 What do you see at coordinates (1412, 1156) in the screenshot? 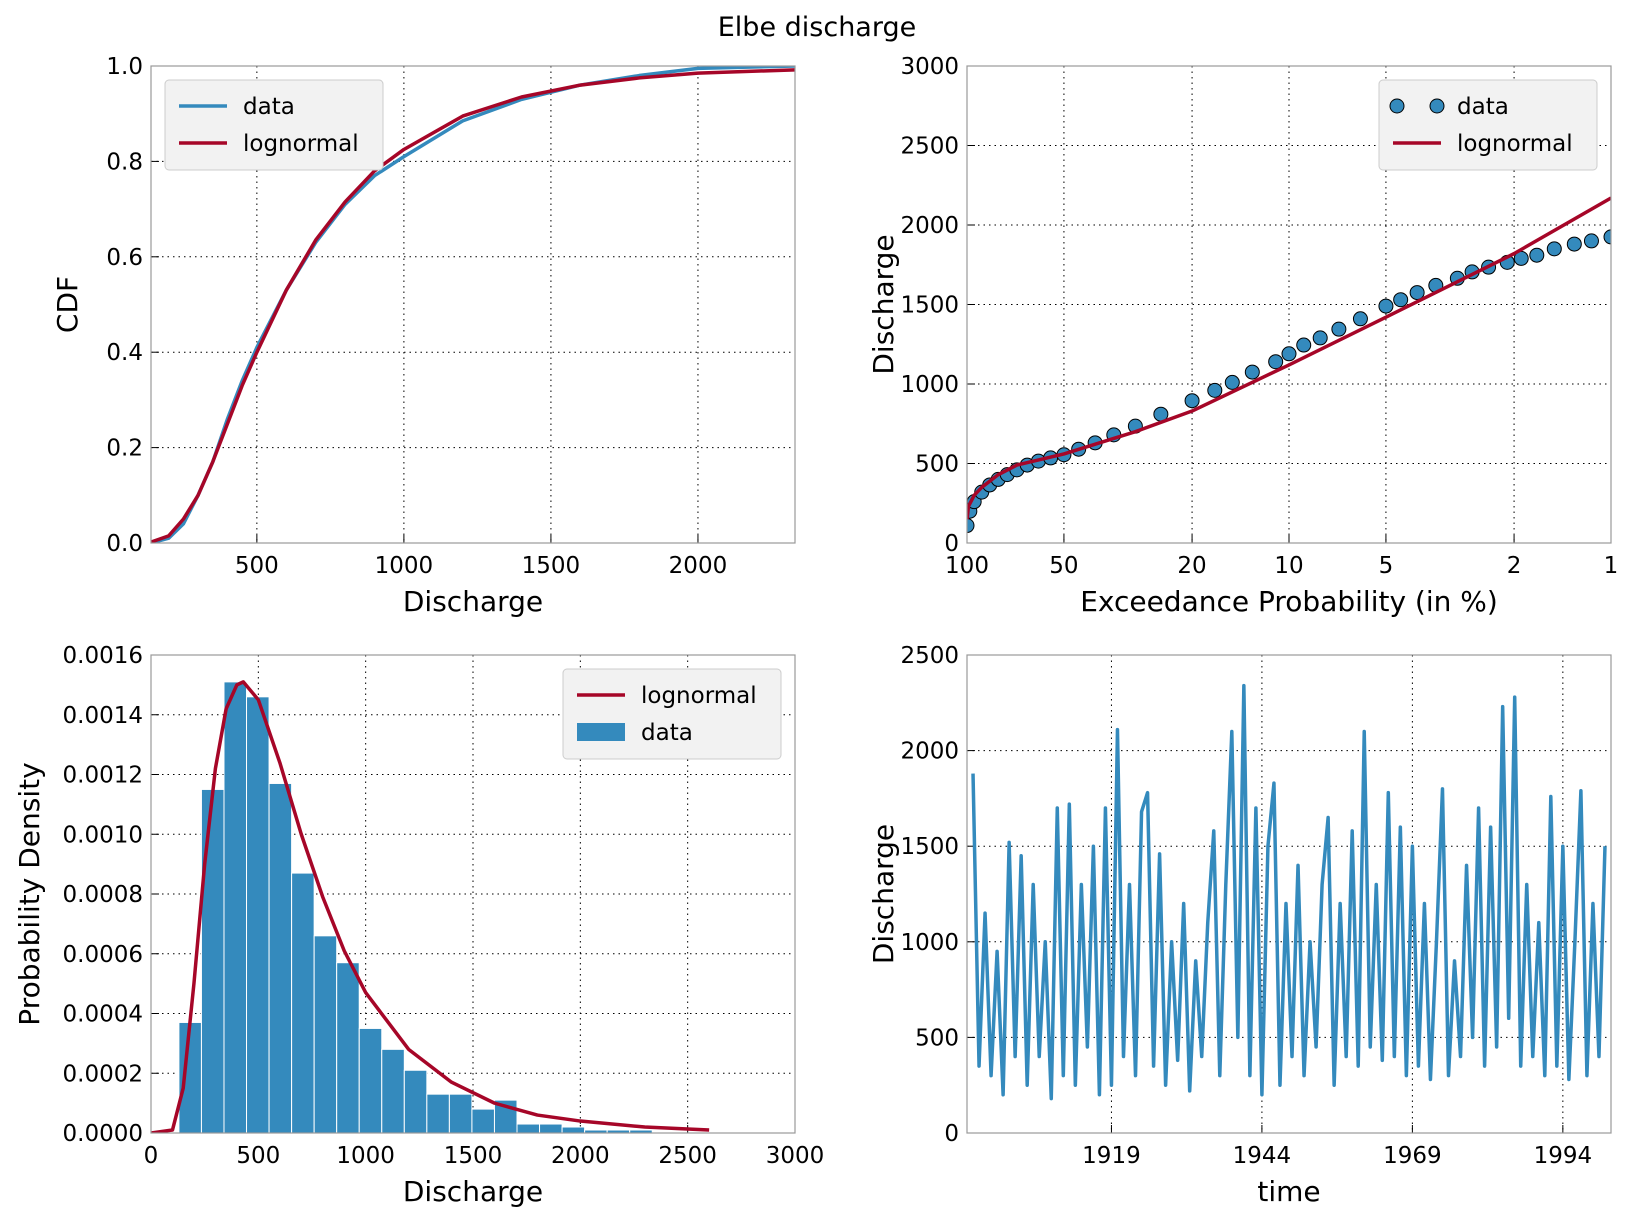
I see `x-tick-label: 1969` at bounding box center [1412, 1156].